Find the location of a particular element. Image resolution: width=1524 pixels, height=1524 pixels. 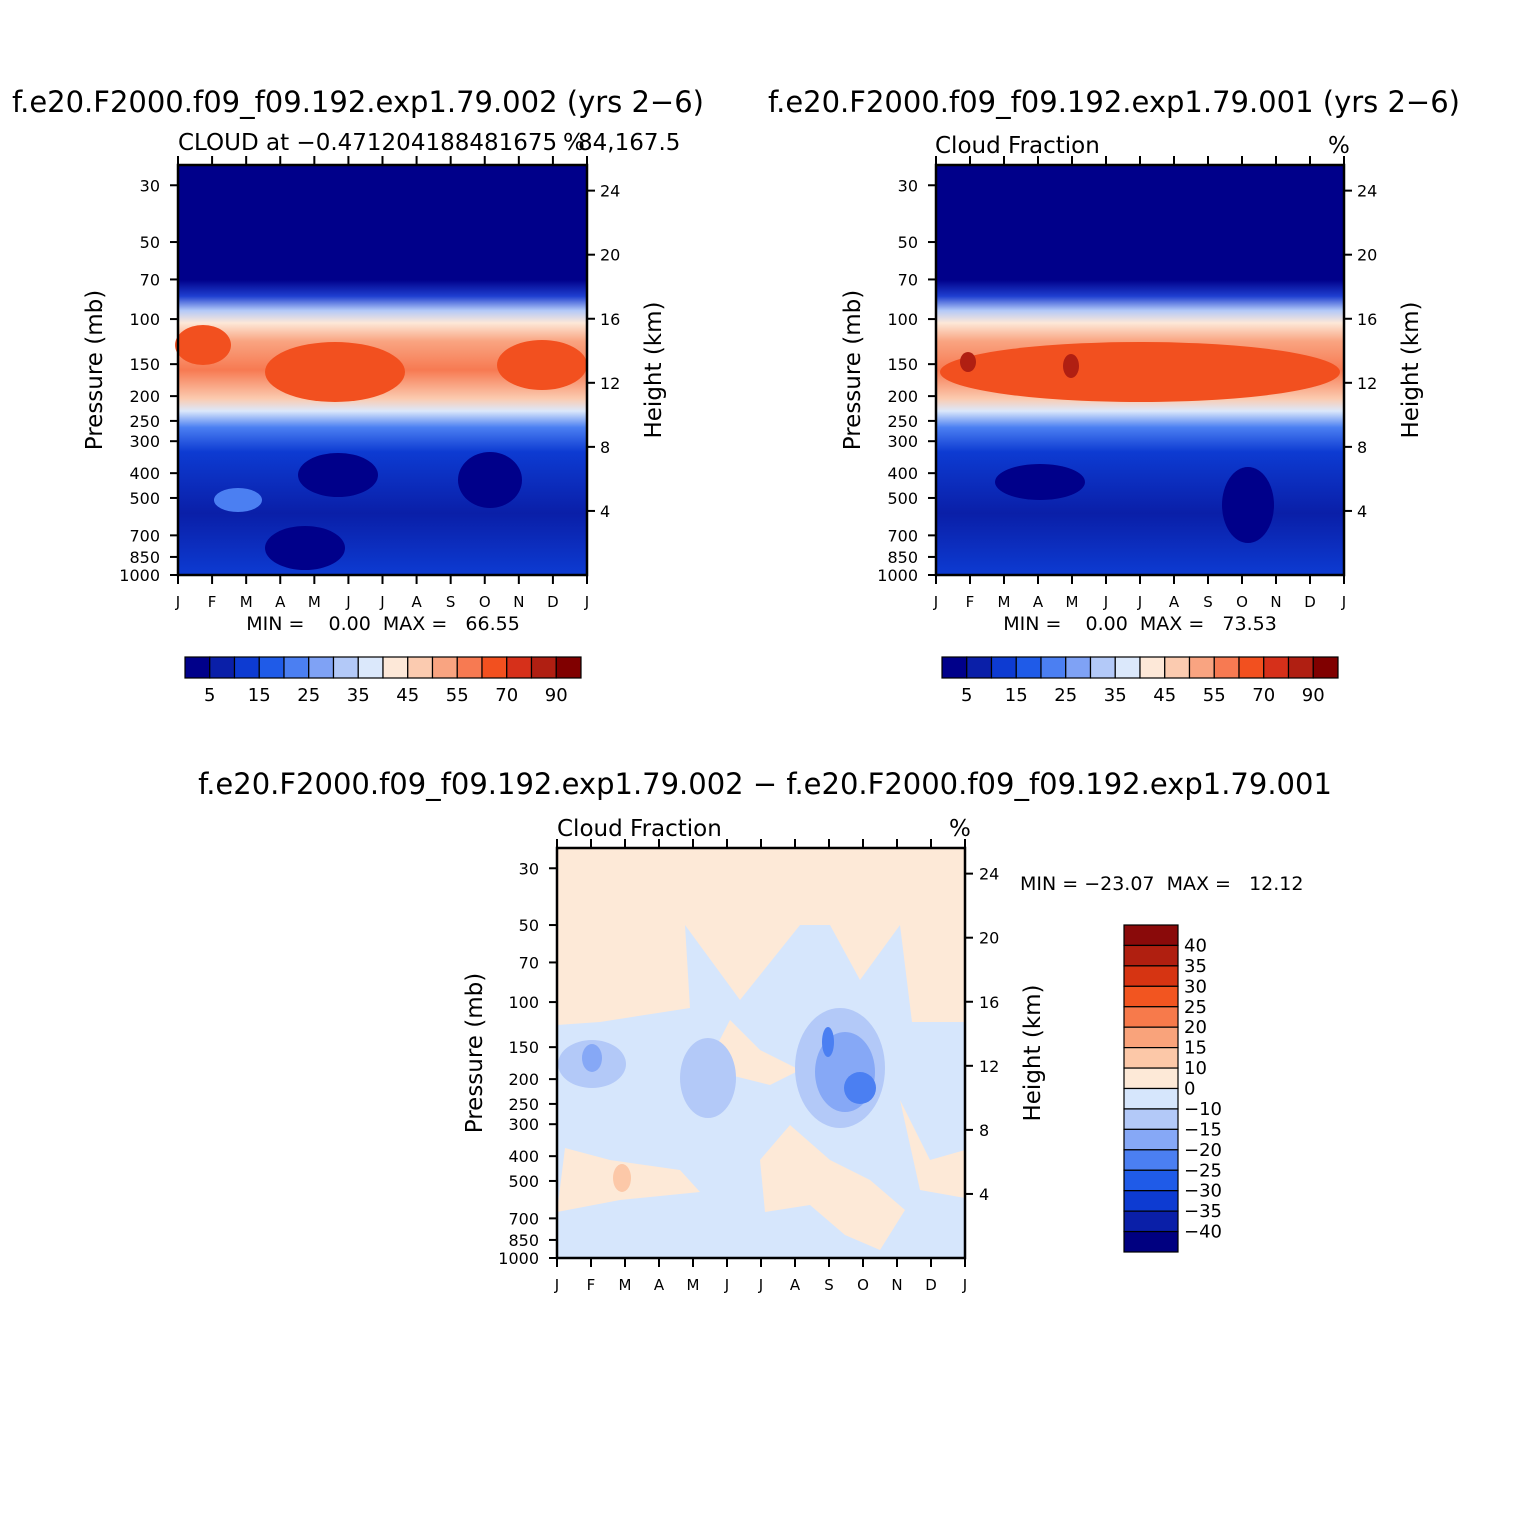

pressure-tick-label: 70 is located at coordinates (908, 279).